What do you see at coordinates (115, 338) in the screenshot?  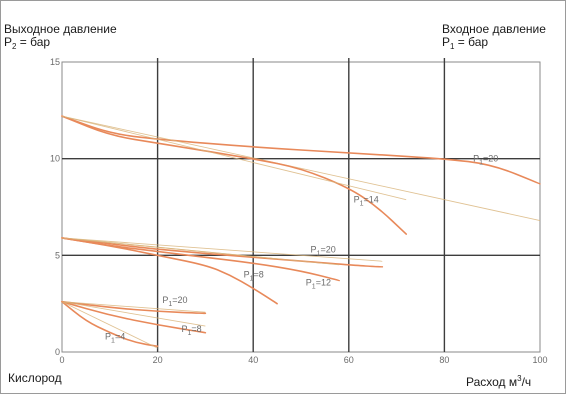 I see `series-label-7: P1=4` at bounding box center [115, 338].